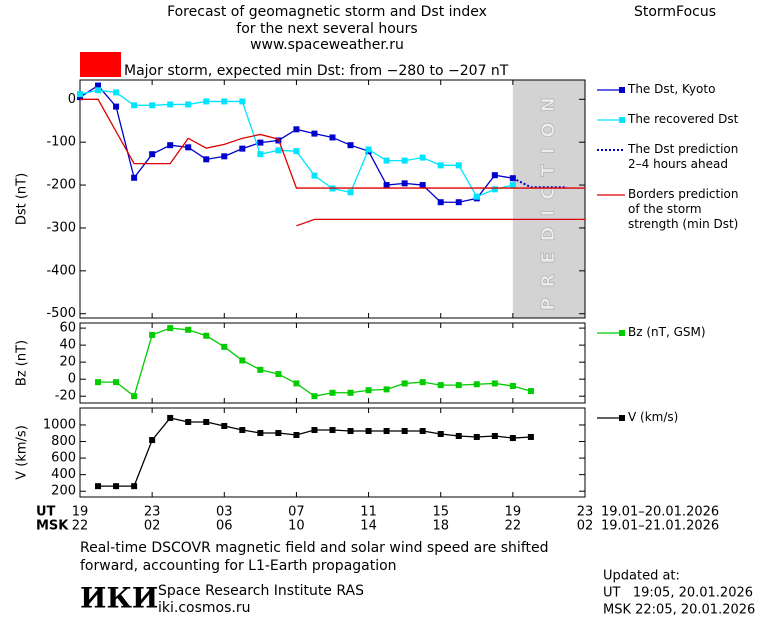  Describe the element at coordinates (63, 474) in the screenshot. I see `y-tick-label: 400` at that location.